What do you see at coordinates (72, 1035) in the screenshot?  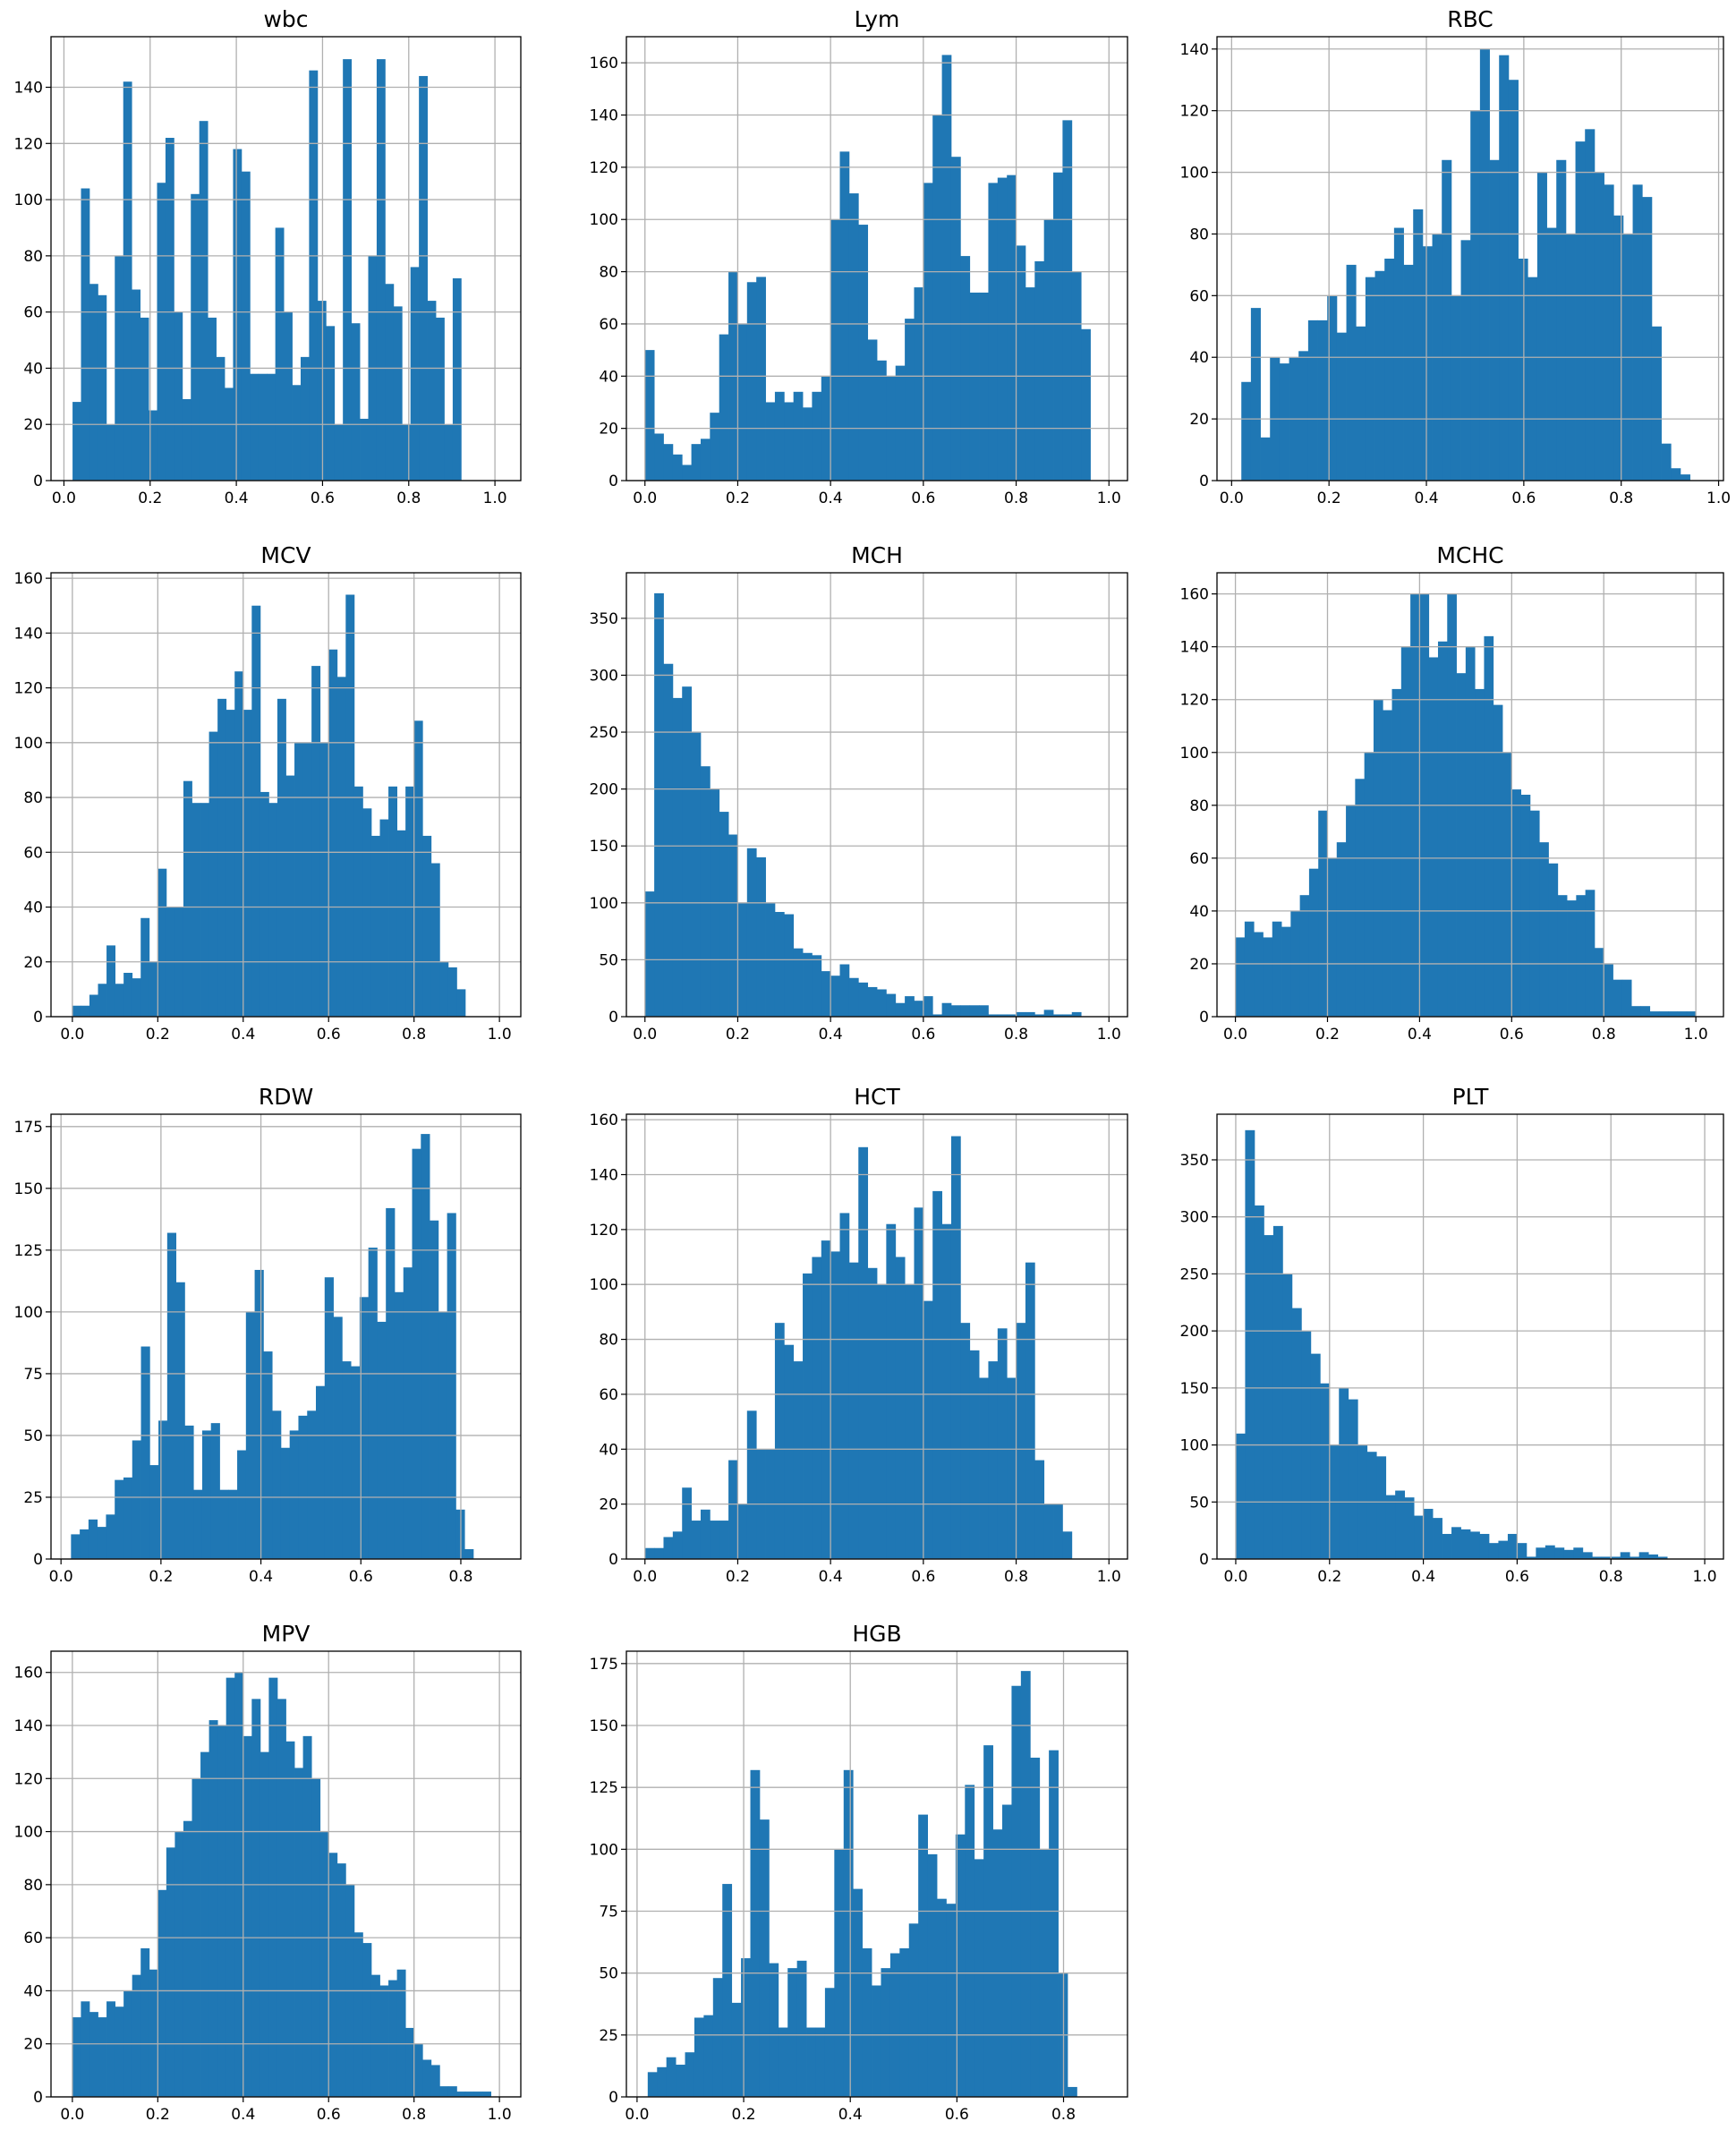 I see `x-tick-label: 0.0` at bounding box center [72, 1035].